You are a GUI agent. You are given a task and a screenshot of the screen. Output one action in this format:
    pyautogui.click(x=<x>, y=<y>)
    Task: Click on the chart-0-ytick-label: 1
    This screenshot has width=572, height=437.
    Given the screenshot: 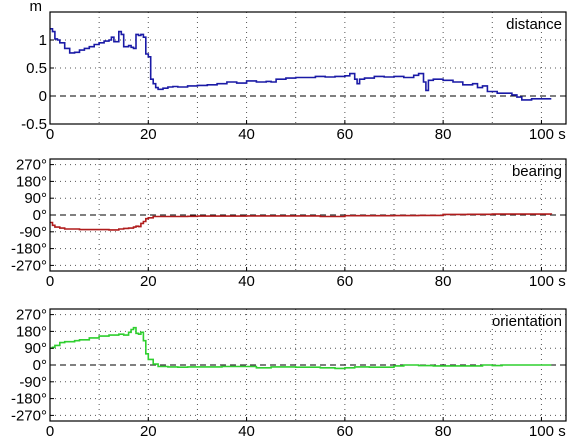 What is the action you would take?
    pyautogui.click(x=43, y=40)
    